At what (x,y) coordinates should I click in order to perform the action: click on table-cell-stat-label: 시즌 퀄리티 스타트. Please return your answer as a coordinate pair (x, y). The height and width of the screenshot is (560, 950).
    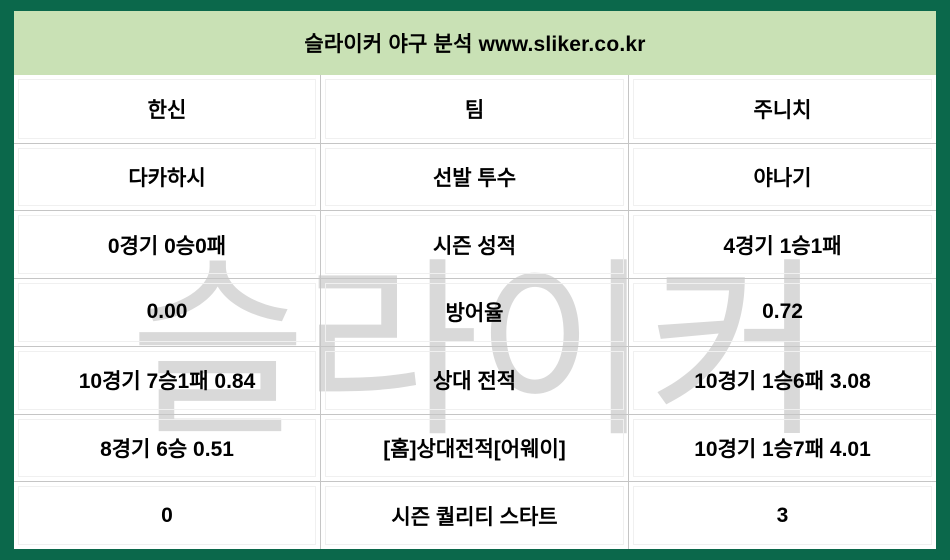
    Looking at the image, I should click on (474, 515).